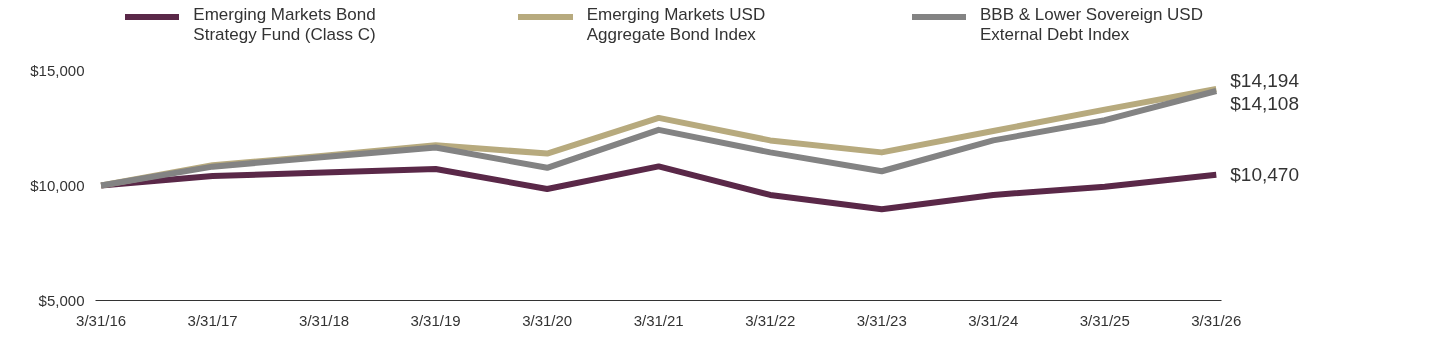  I want to click on x-tick-label: 3/31/24, so click(993, 320).